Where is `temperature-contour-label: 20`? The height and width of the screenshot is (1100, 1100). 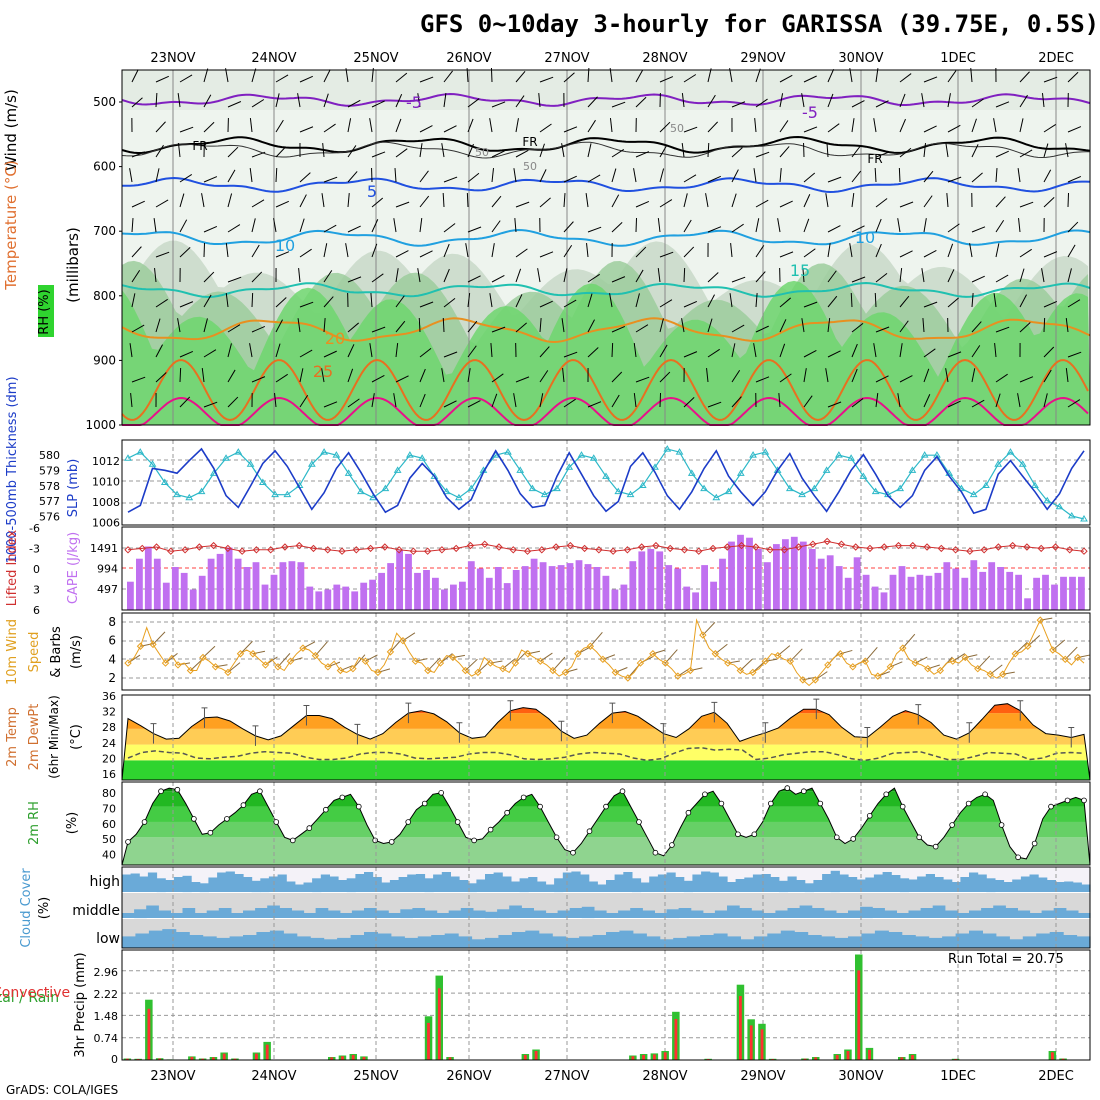 temperature-contour-label: 20 is located at coordinates (335, 338).